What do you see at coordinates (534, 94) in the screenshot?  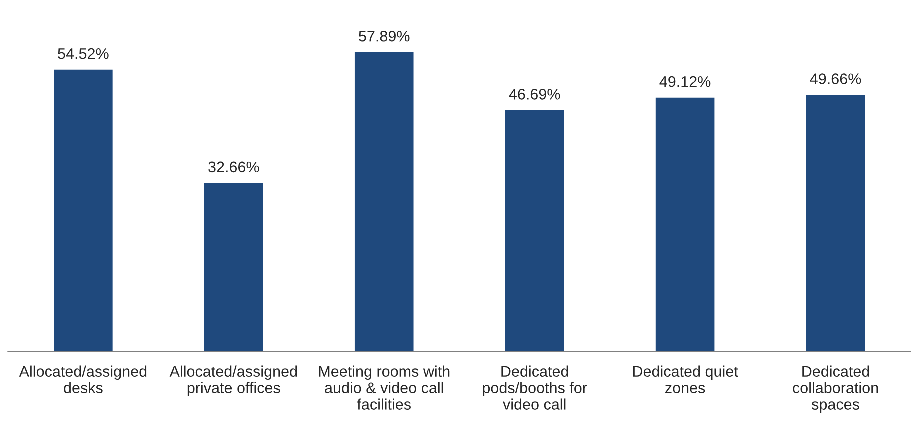 I see `data-label: 46.69%` at bounding box center [534, 94].